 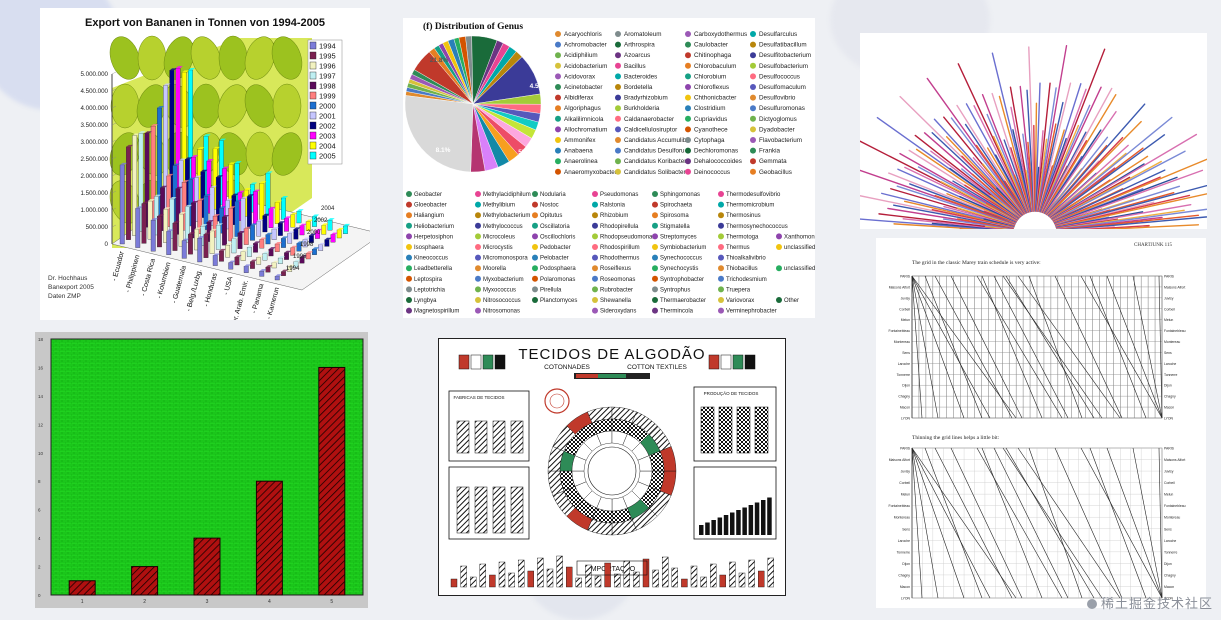 What do you see at coordinates (612, 376) in the screenshot?
I see `title-color-bar-green` at bounding box center [612, 376].